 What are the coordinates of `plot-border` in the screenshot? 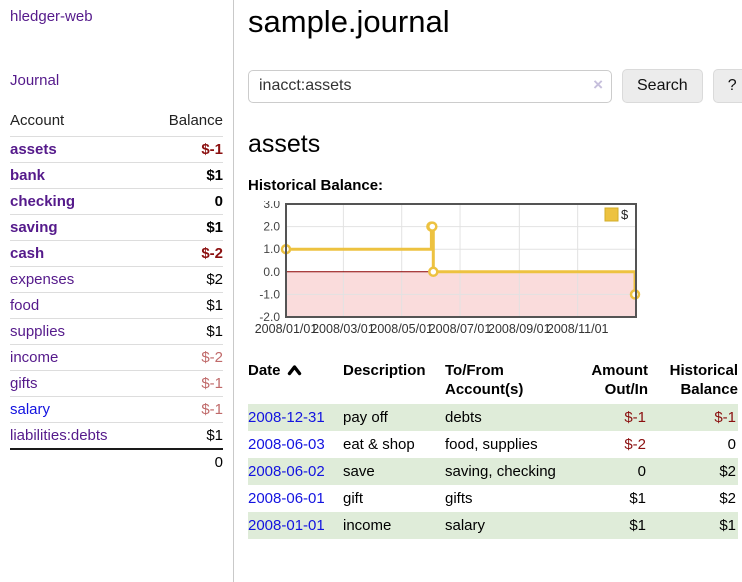 It's located at (461, 260).